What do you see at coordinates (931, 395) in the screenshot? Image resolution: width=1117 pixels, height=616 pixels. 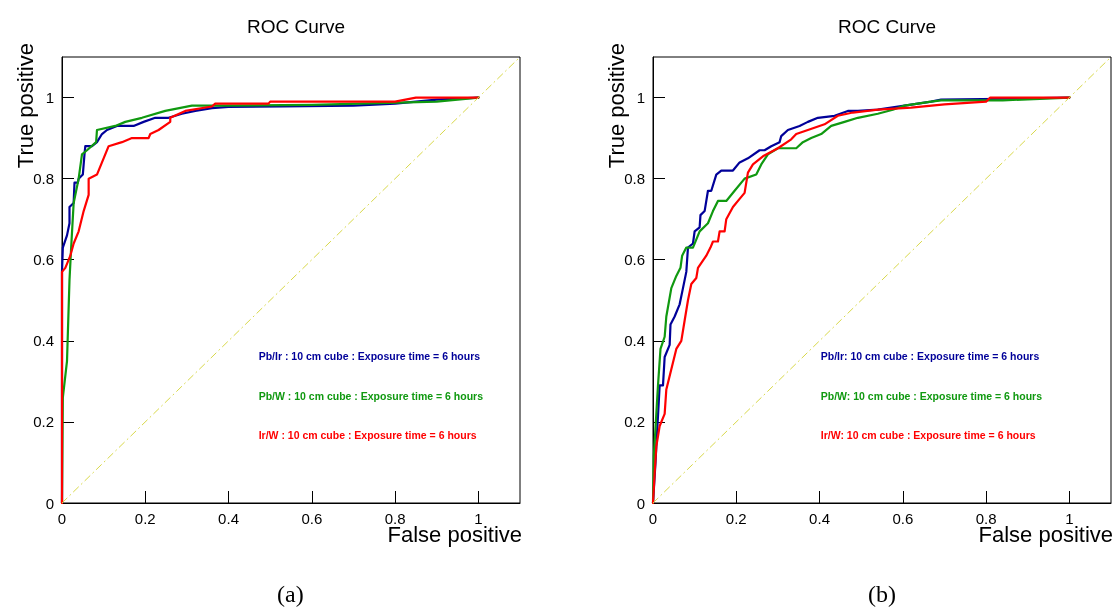 I see `text: Pb/W: 10 cm cube : Exposure time = 6 hours` at bounding box center [931, 395].